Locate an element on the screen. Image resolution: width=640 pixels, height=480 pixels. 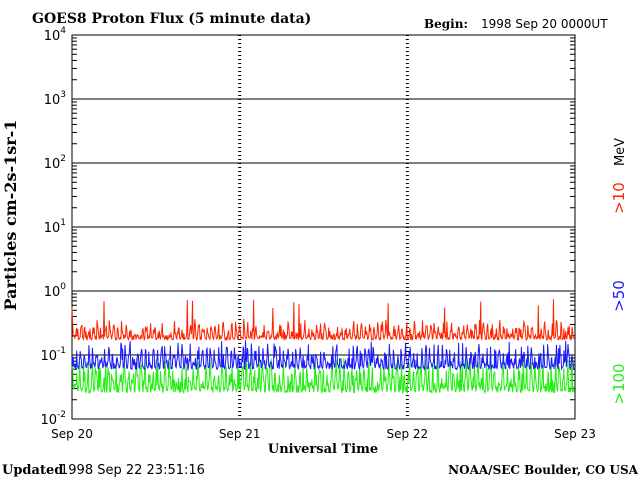
legend-units: MeV is located at coordinates (620, 152).